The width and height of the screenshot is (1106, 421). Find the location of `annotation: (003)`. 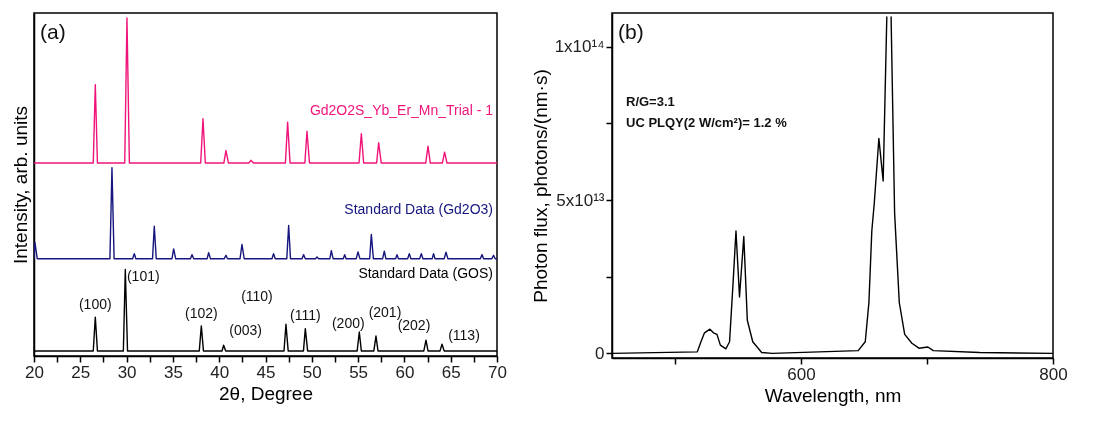

annotation: (003) is located at coordinates (245, 330).